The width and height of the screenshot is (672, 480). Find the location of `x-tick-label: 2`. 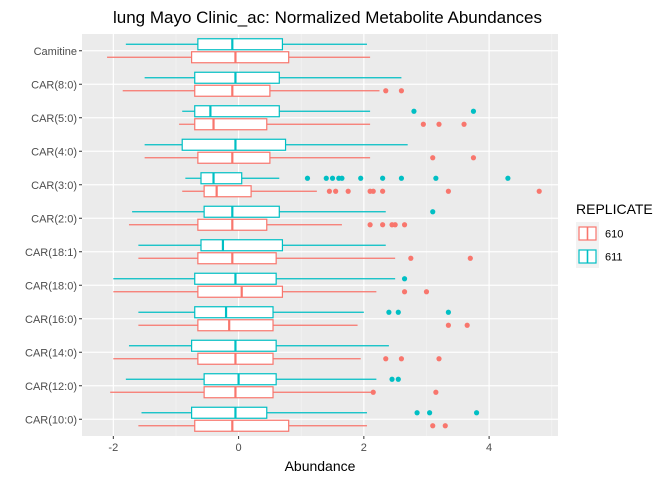

x-tick-label: 2 is located at coordinates (364, 448).